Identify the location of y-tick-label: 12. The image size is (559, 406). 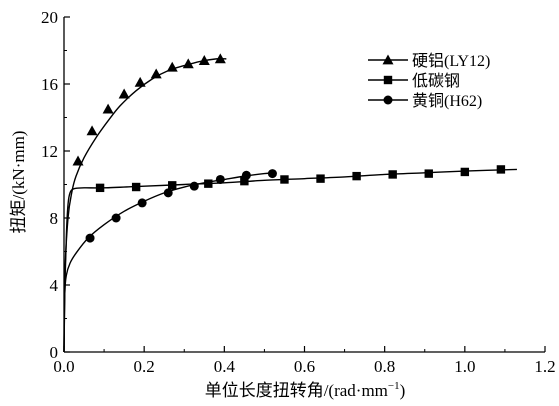
(49, 151).